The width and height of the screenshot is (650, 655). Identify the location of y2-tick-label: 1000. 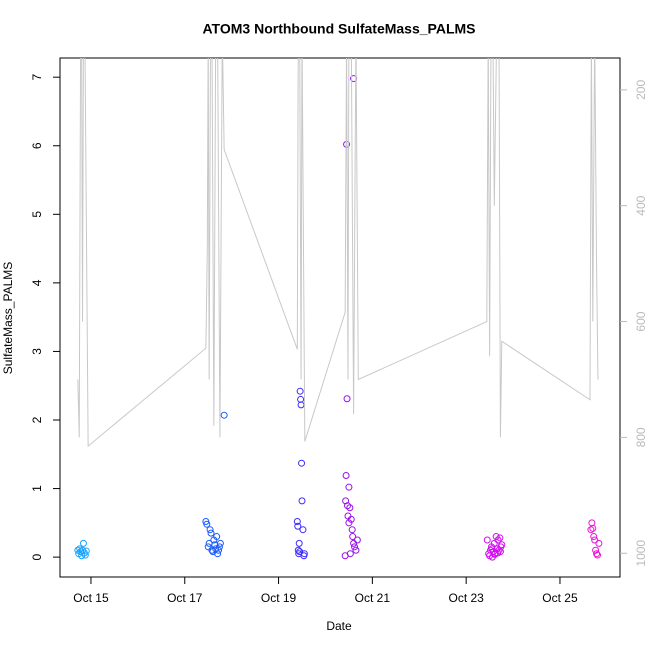
(641, 553).